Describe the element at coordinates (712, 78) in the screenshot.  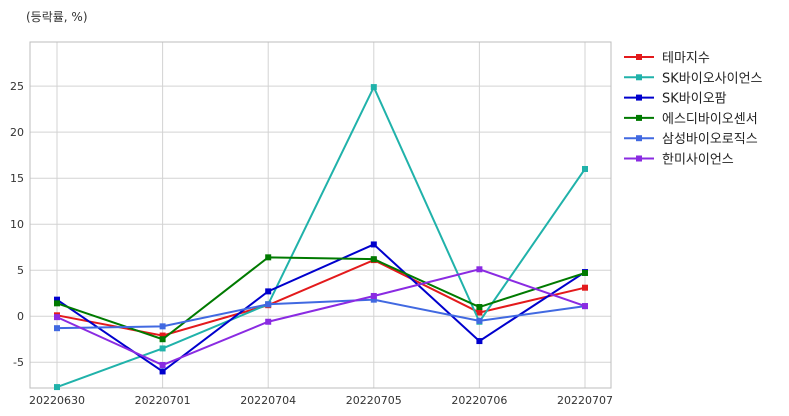
I see `legend-label: SK바이오사이언스` at that location.